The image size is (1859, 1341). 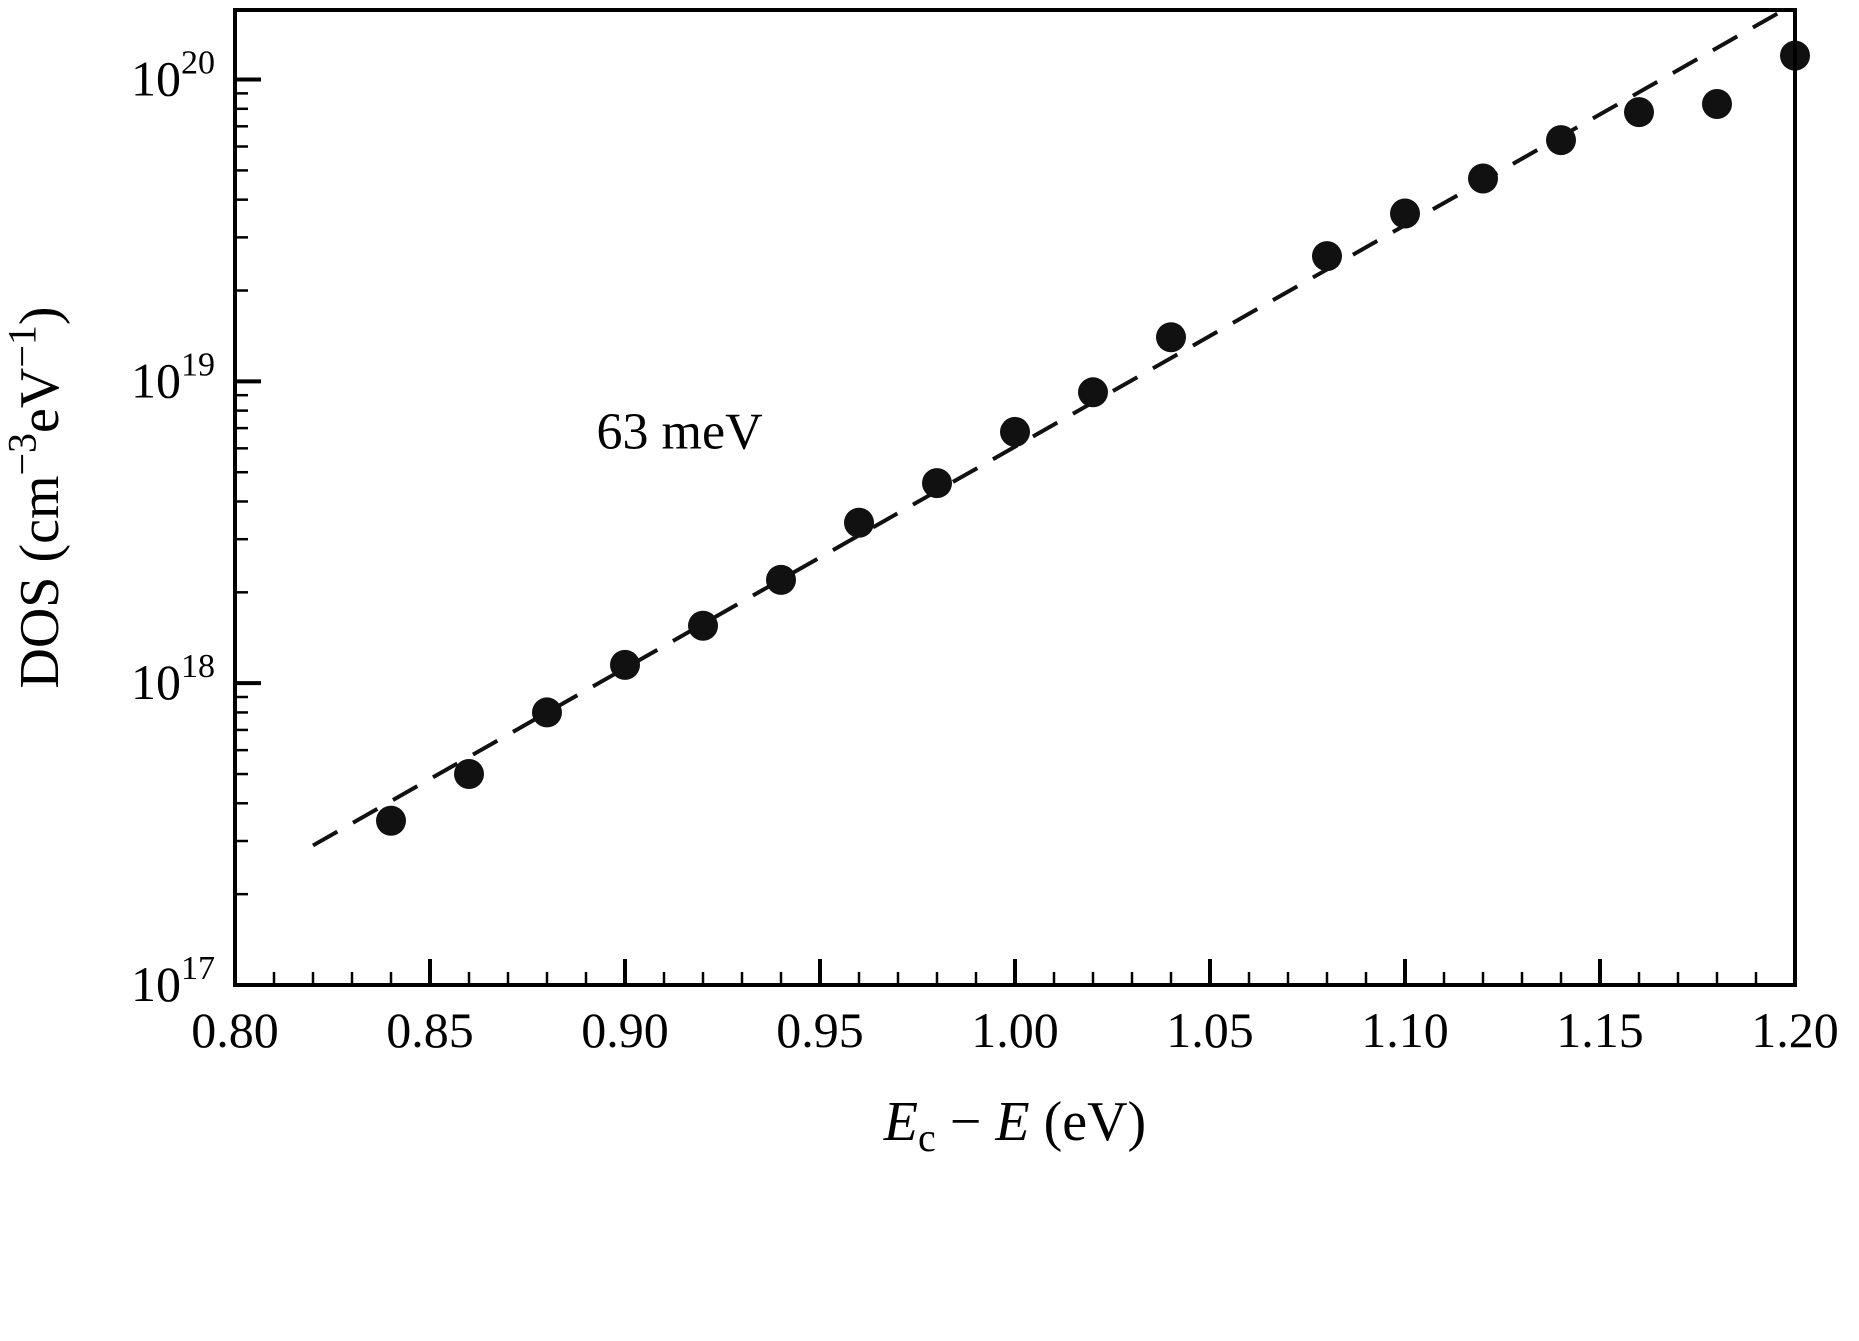 I want to click on y-tick-label: 1018, so click(x=173, y=679).